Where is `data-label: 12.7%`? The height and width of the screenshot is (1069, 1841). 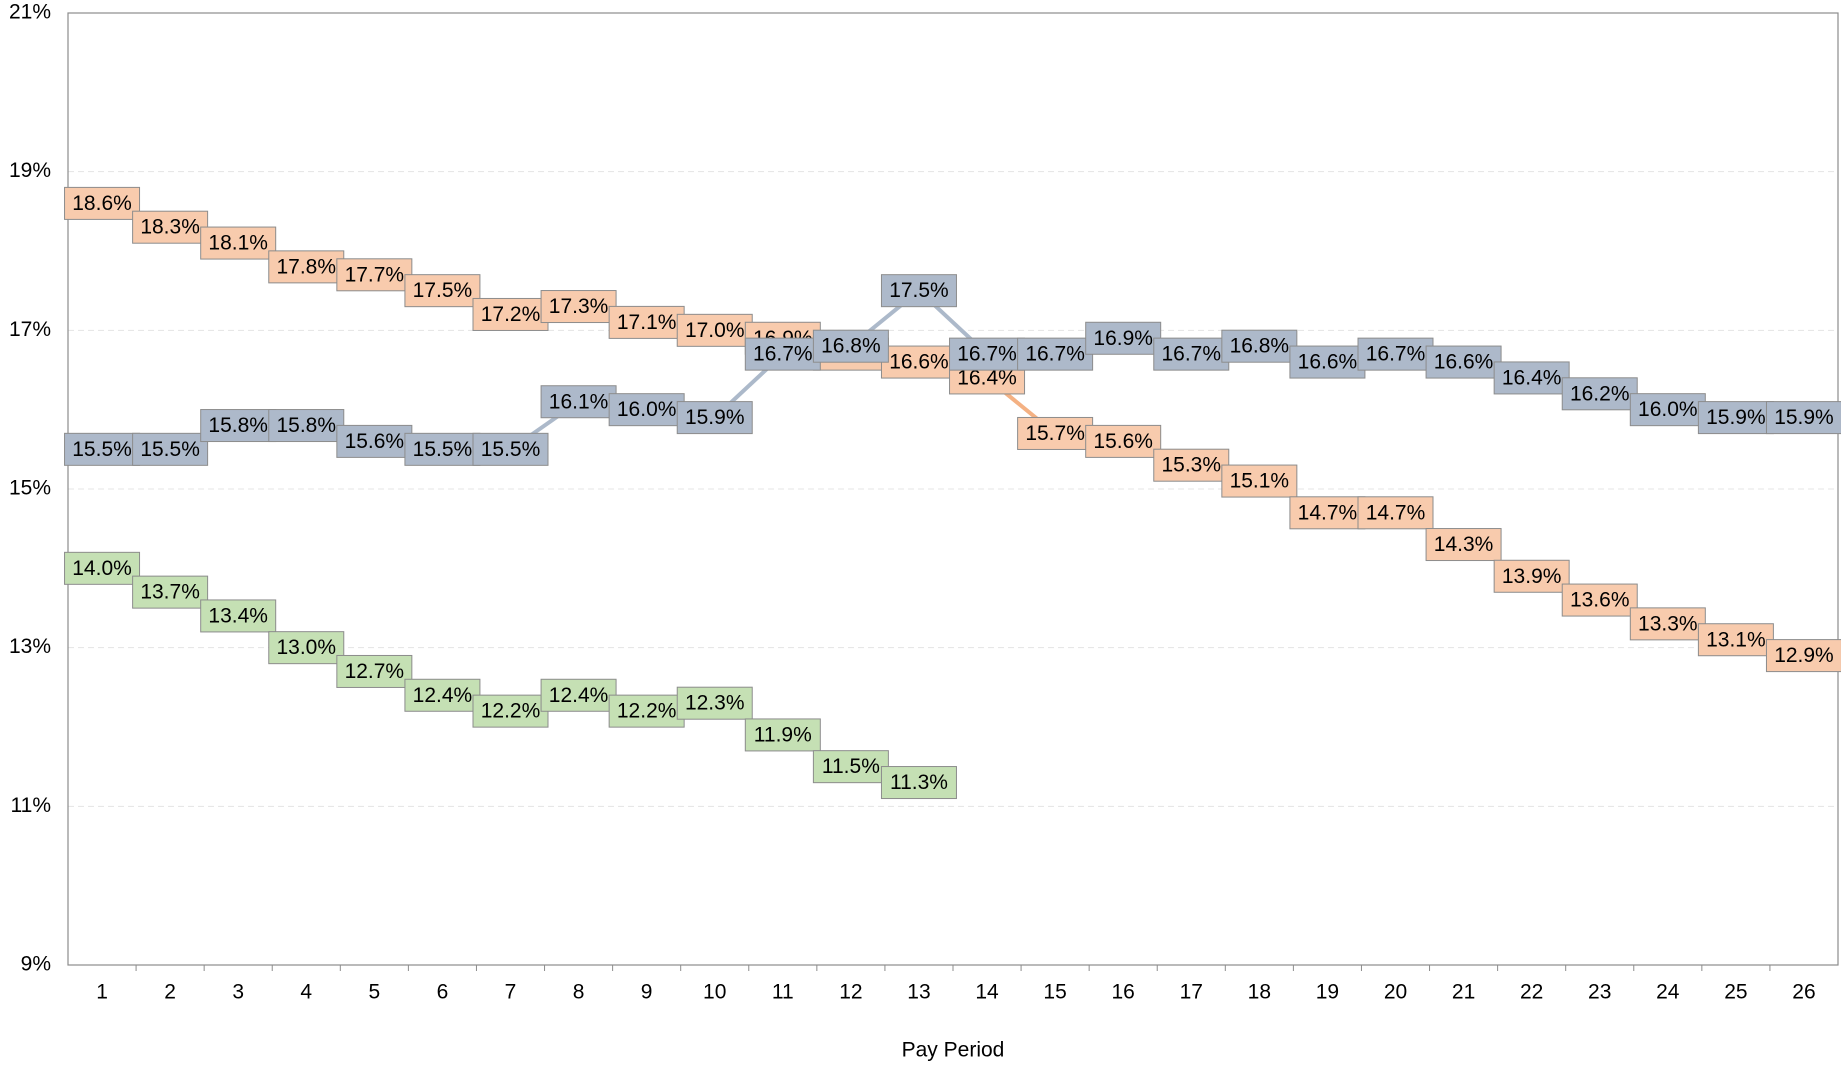 data-label: 12.7% is located at coordinates (374, 671).